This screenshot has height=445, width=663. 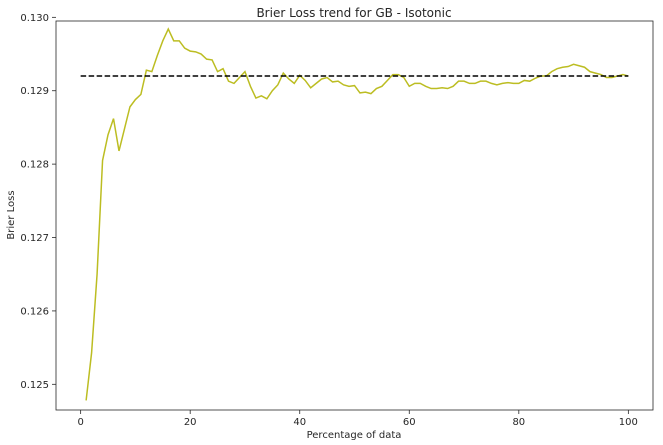 What do you see at coordinates (34, 385) in the screenshot?
I see `y-tick-label: 0.125` at bounding box center [34, 385].